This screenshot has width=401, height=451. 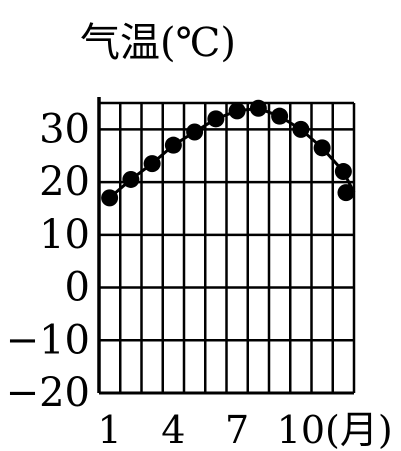 I want to click on y-tick-label: 20, so click(x=64, y=182).